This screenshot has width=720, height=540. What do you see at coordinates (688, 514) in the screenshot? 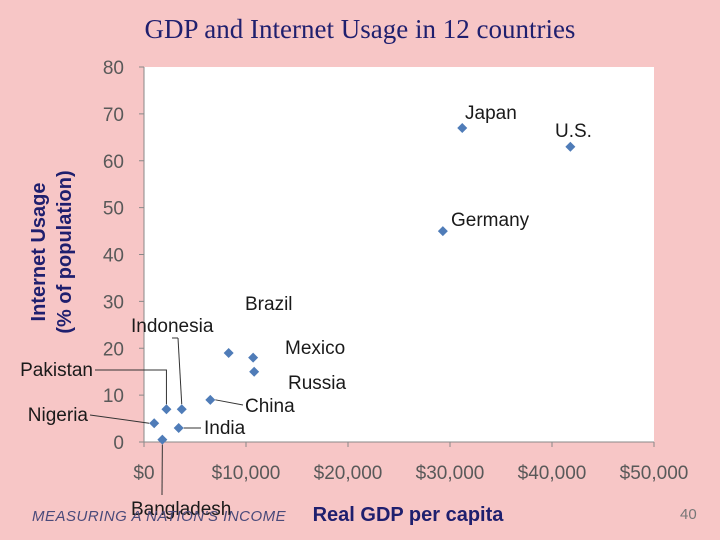
I see `page-number: 40` at bounding box center [688, 514].